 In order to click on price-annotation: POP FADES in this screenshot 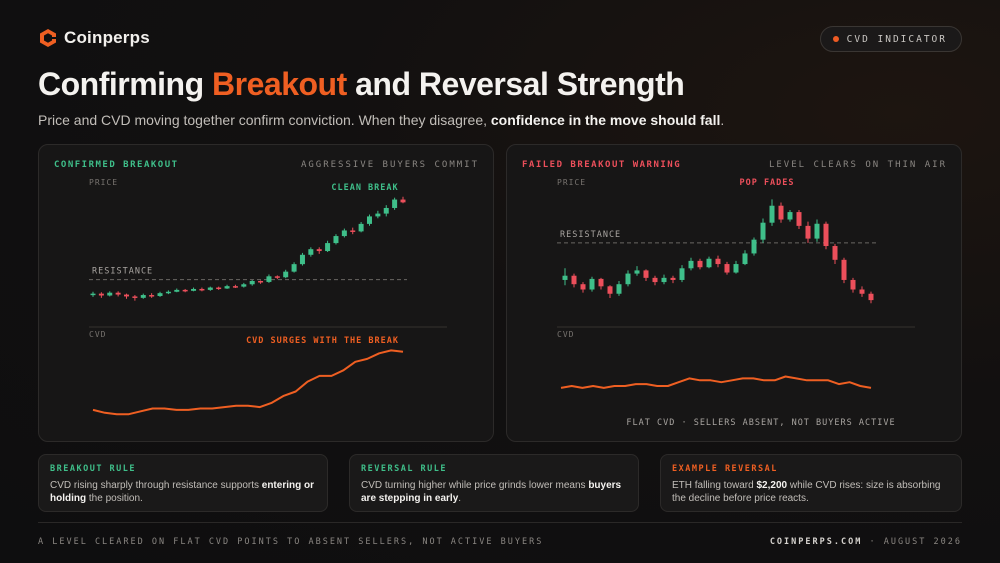, I will do `click(766, 183)`.